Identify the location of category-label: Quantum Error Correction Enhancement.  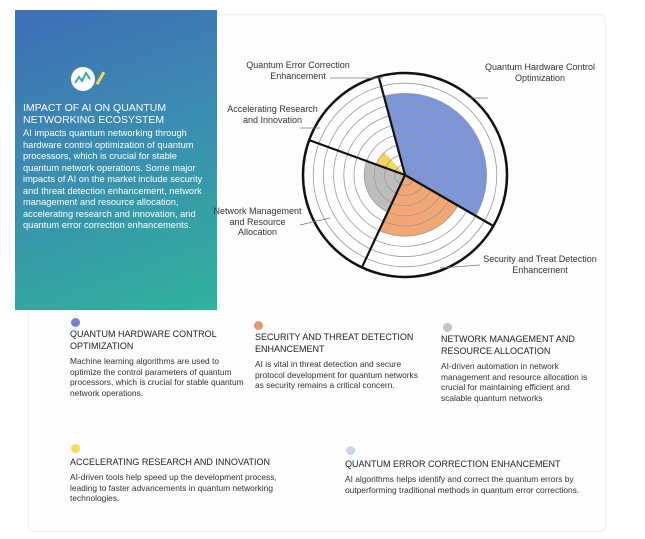
(298, 70).